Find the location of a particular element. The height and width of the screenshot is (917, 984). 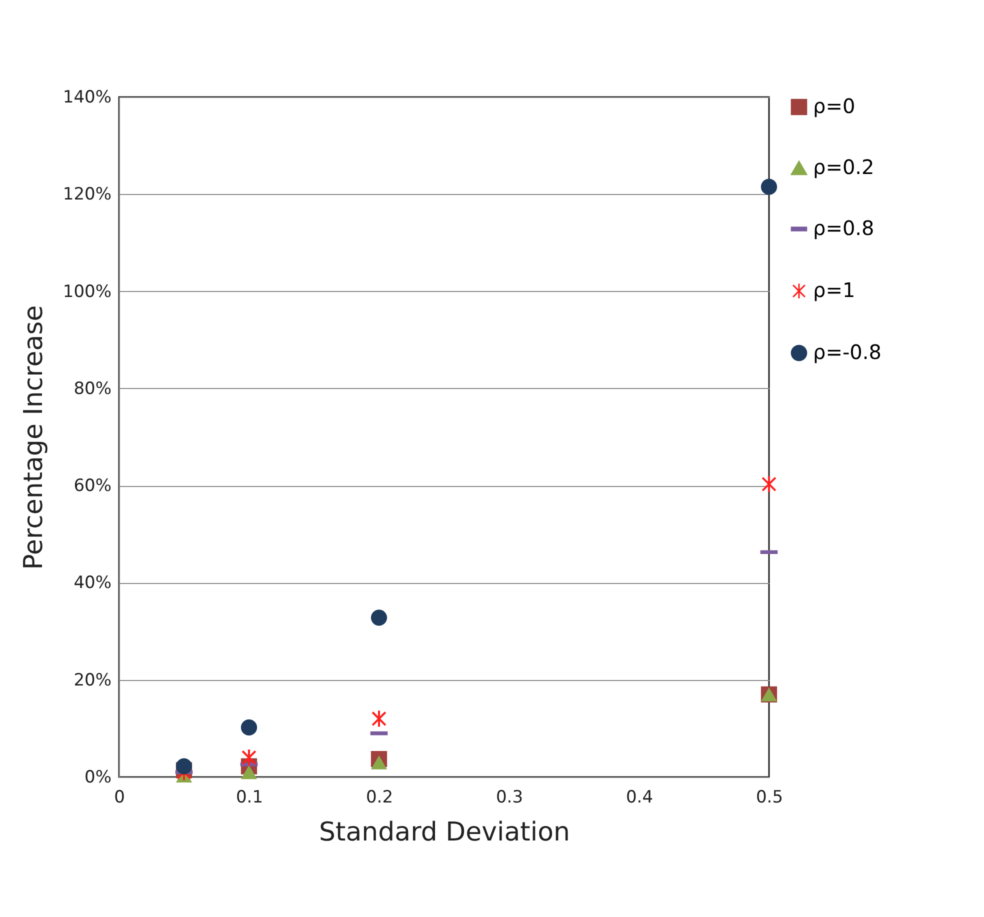

legend-label: ρ=0.8 is located at coordinates (843, 228).